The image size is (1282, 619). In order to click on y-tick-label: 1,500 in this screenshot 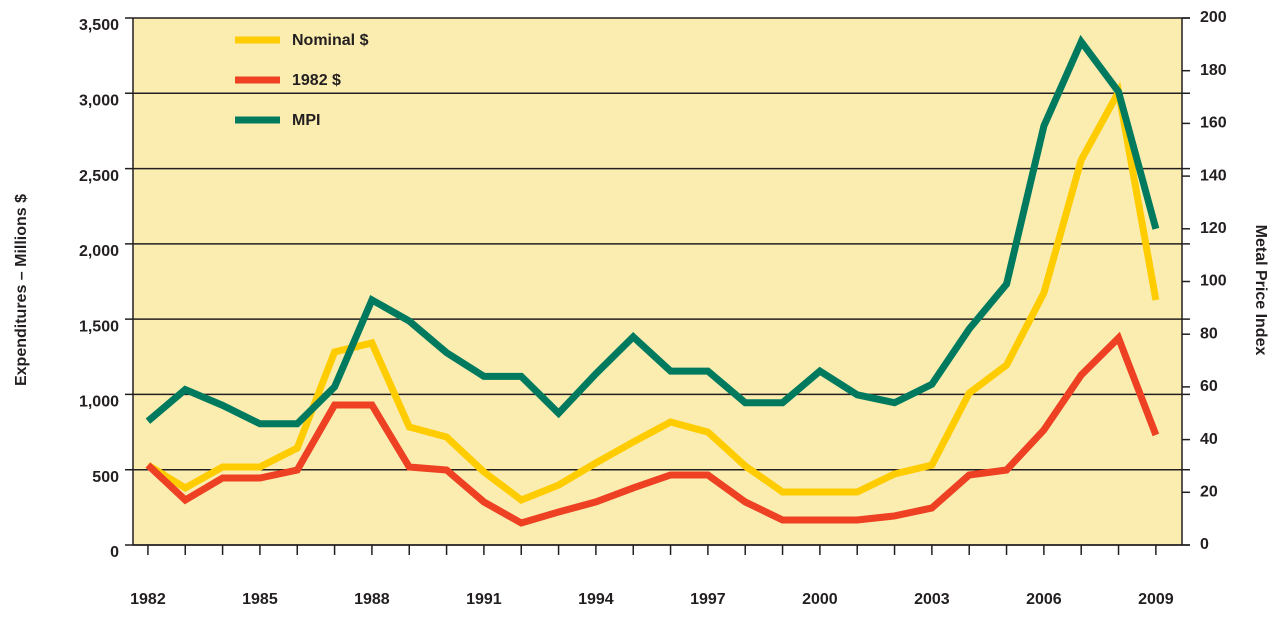, I will do `click(99, 326)`.